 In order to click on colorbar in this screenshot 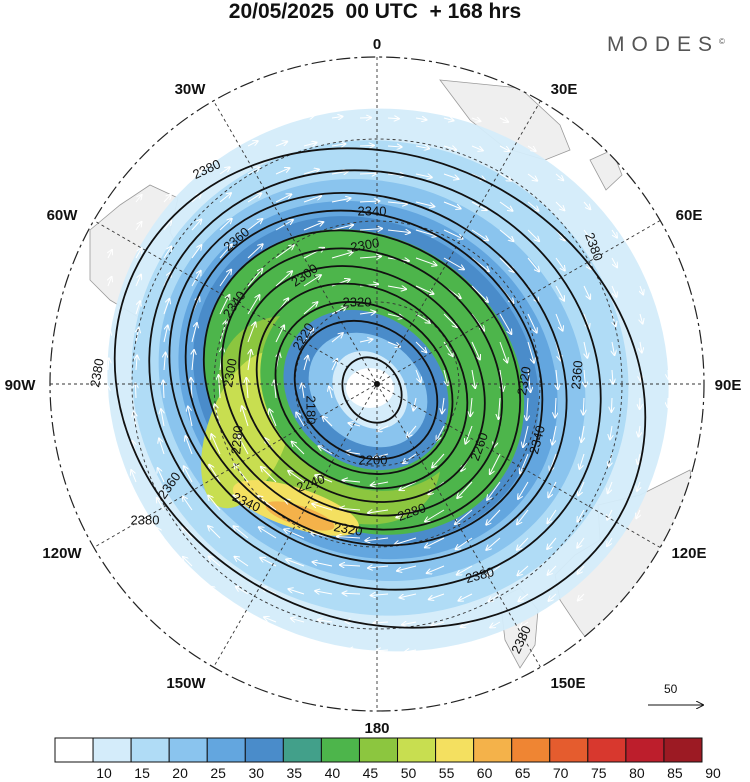, I will do `click(378, 750)`.